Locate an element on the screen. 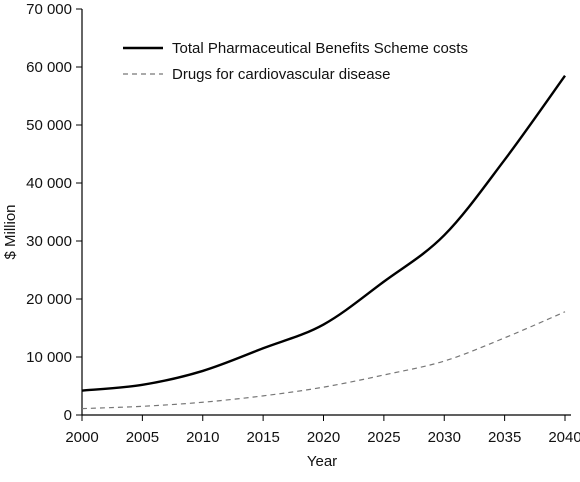 The height and width of the screenshot is (482, 580). x-tick-label: 2020 is located at coordinates (323, 437).